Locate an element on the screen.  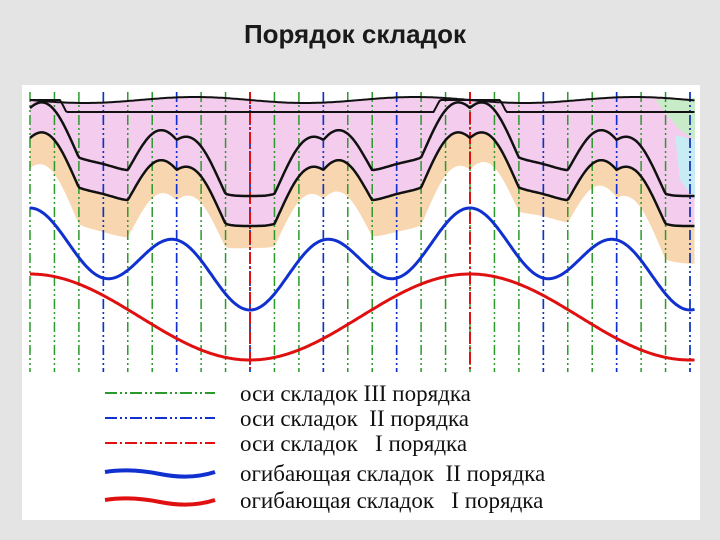
legend-label: оси складок I порядка is located at coordinates (353, 443).